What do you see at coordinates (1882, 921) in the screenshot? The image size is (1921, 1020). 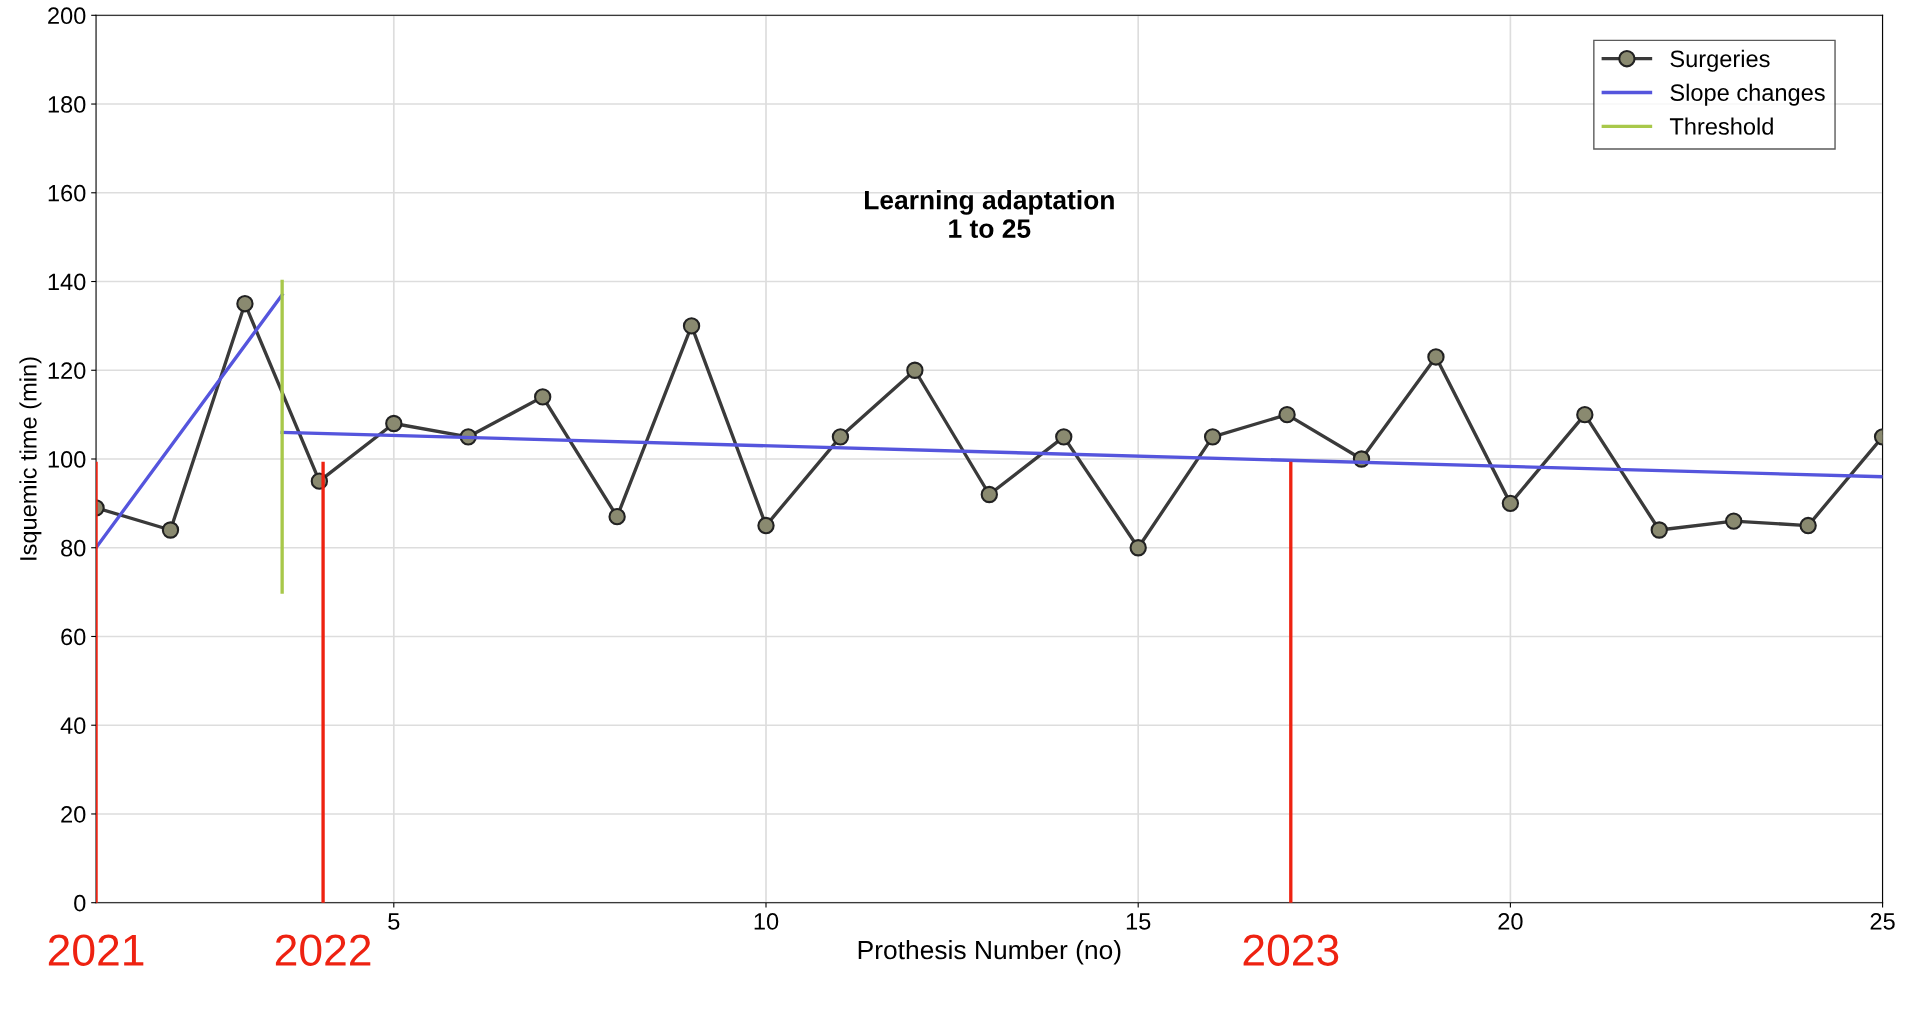 I see `x-tick-label: 25` at bounding box center [1882, 921].